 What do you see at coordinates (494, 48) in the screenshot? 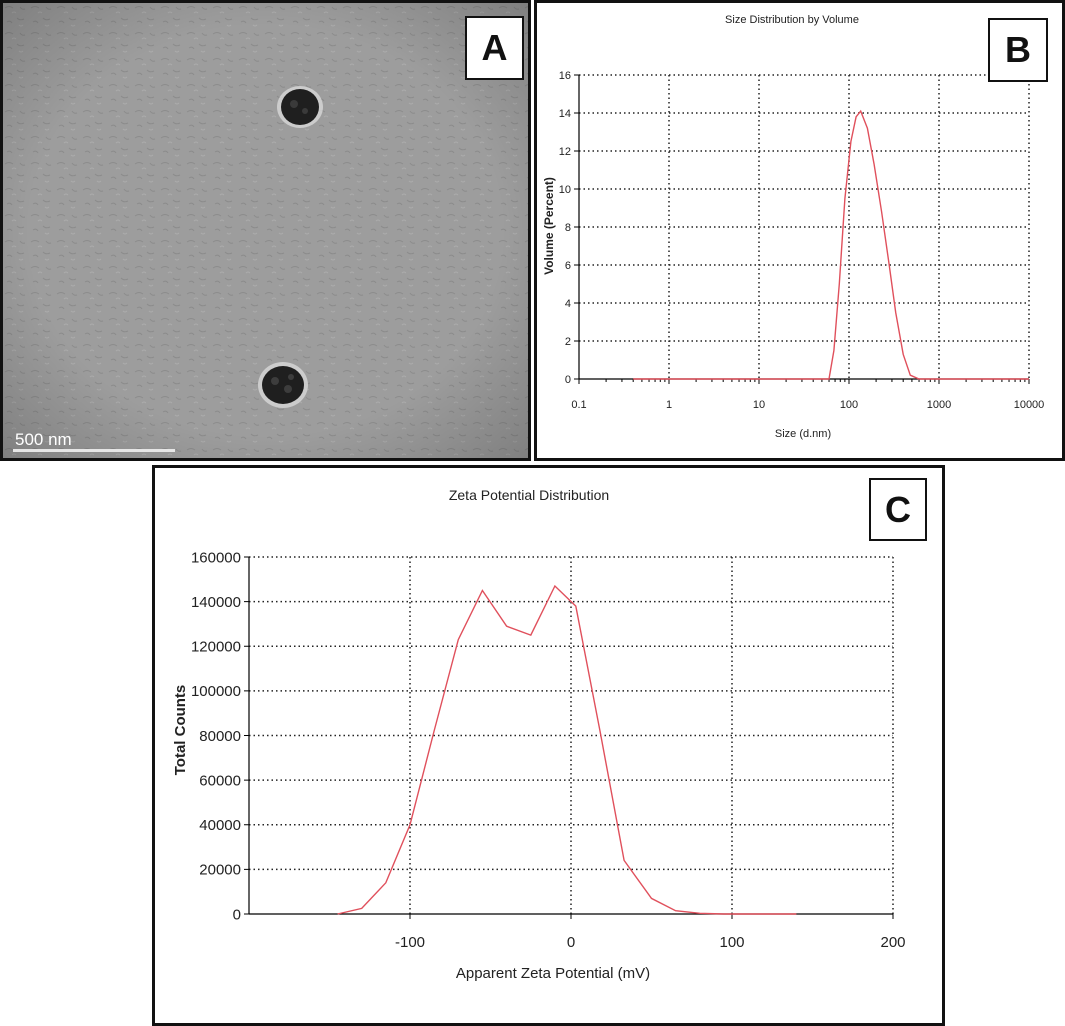
I see `panel-letter-a: A` at bounding box center [494, 48].